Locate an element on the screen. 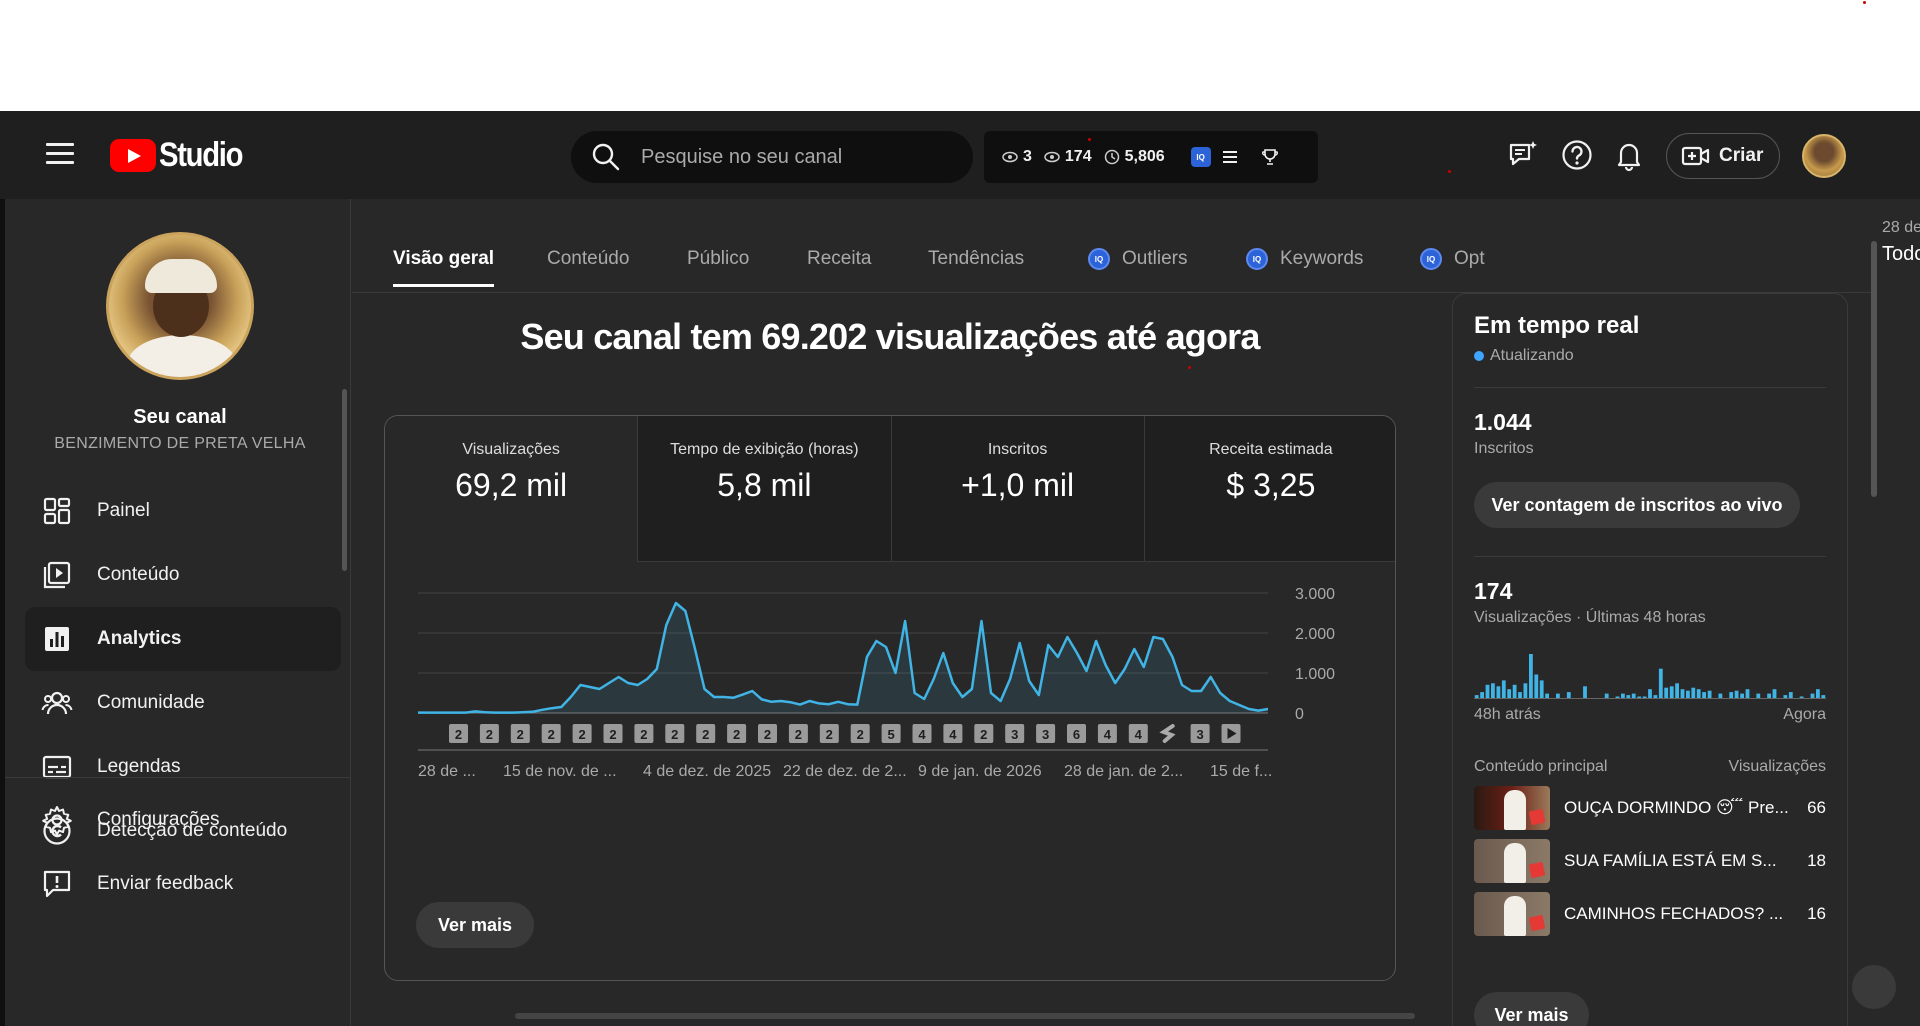 The image size is (1920, 1026). vidiq-icon: IQ is located at coordinates (1200, 157).